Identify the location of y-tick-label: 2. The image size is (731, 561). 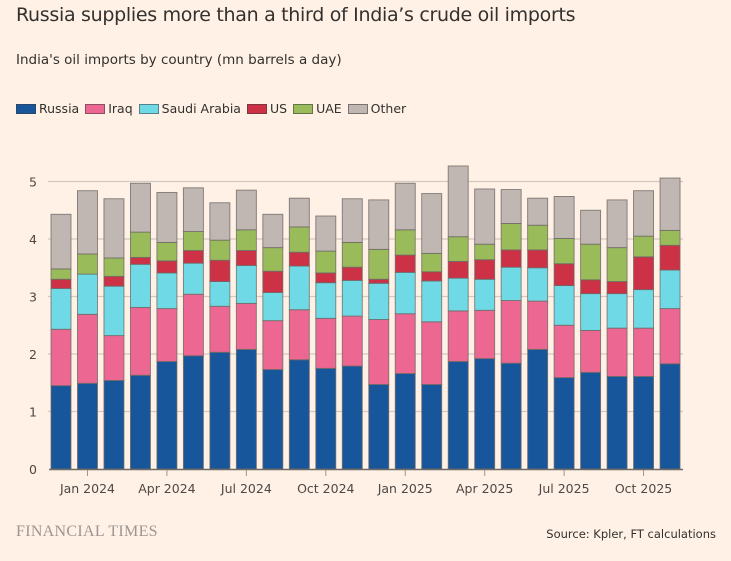
(33, 354).